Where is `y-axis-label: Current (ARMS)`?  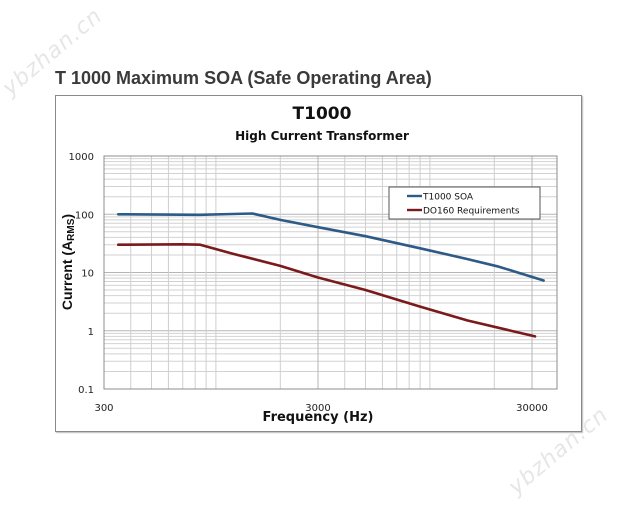
y-axis-label: Current (ARMS) is located at coordinates (68, 262).